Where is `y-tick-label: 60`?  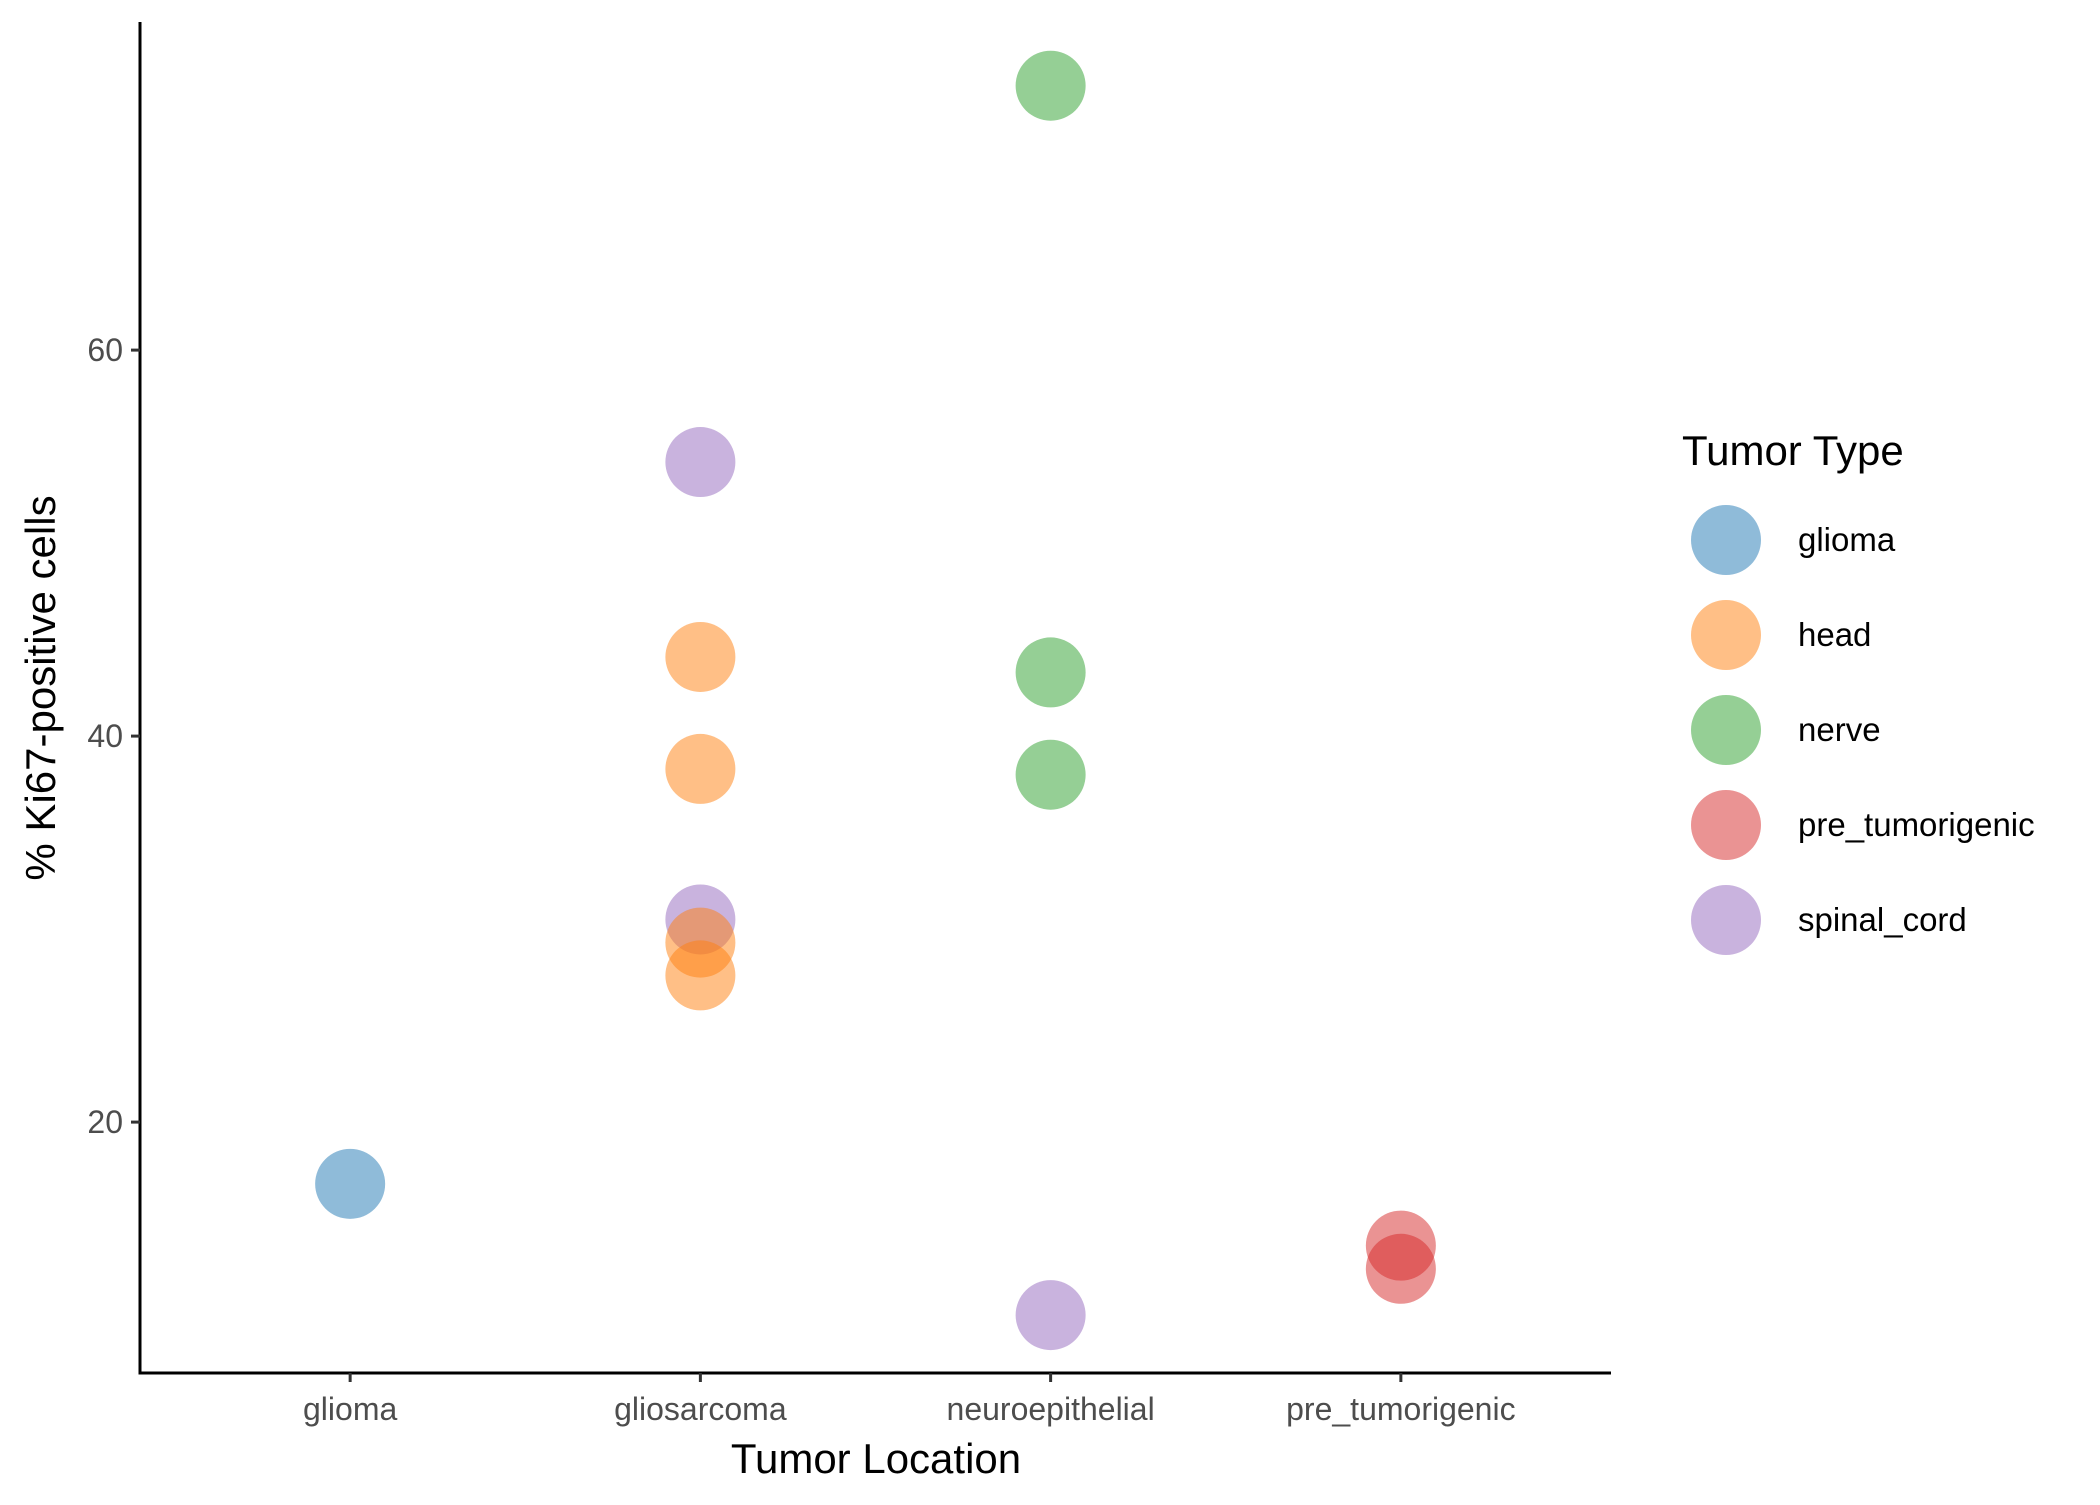
y-tick-label: 60 is located at coordinates (105, 350).